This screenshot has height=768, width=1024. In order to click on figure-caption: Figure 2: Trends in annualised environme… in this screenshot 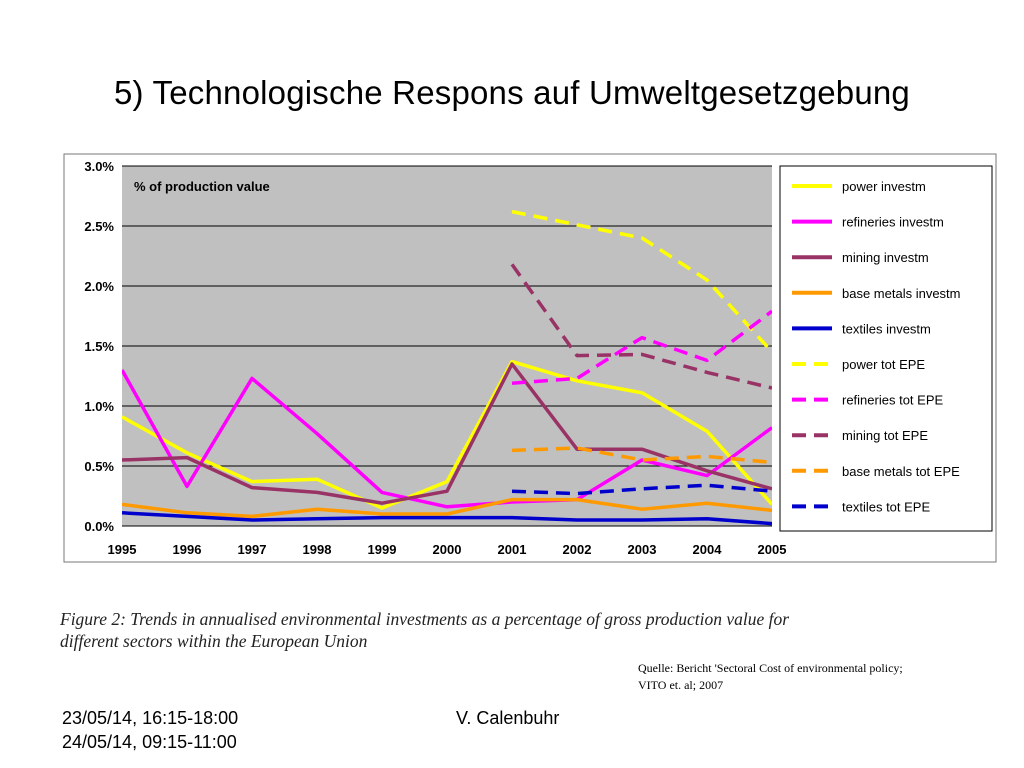, I will do `click(510, 630)`.